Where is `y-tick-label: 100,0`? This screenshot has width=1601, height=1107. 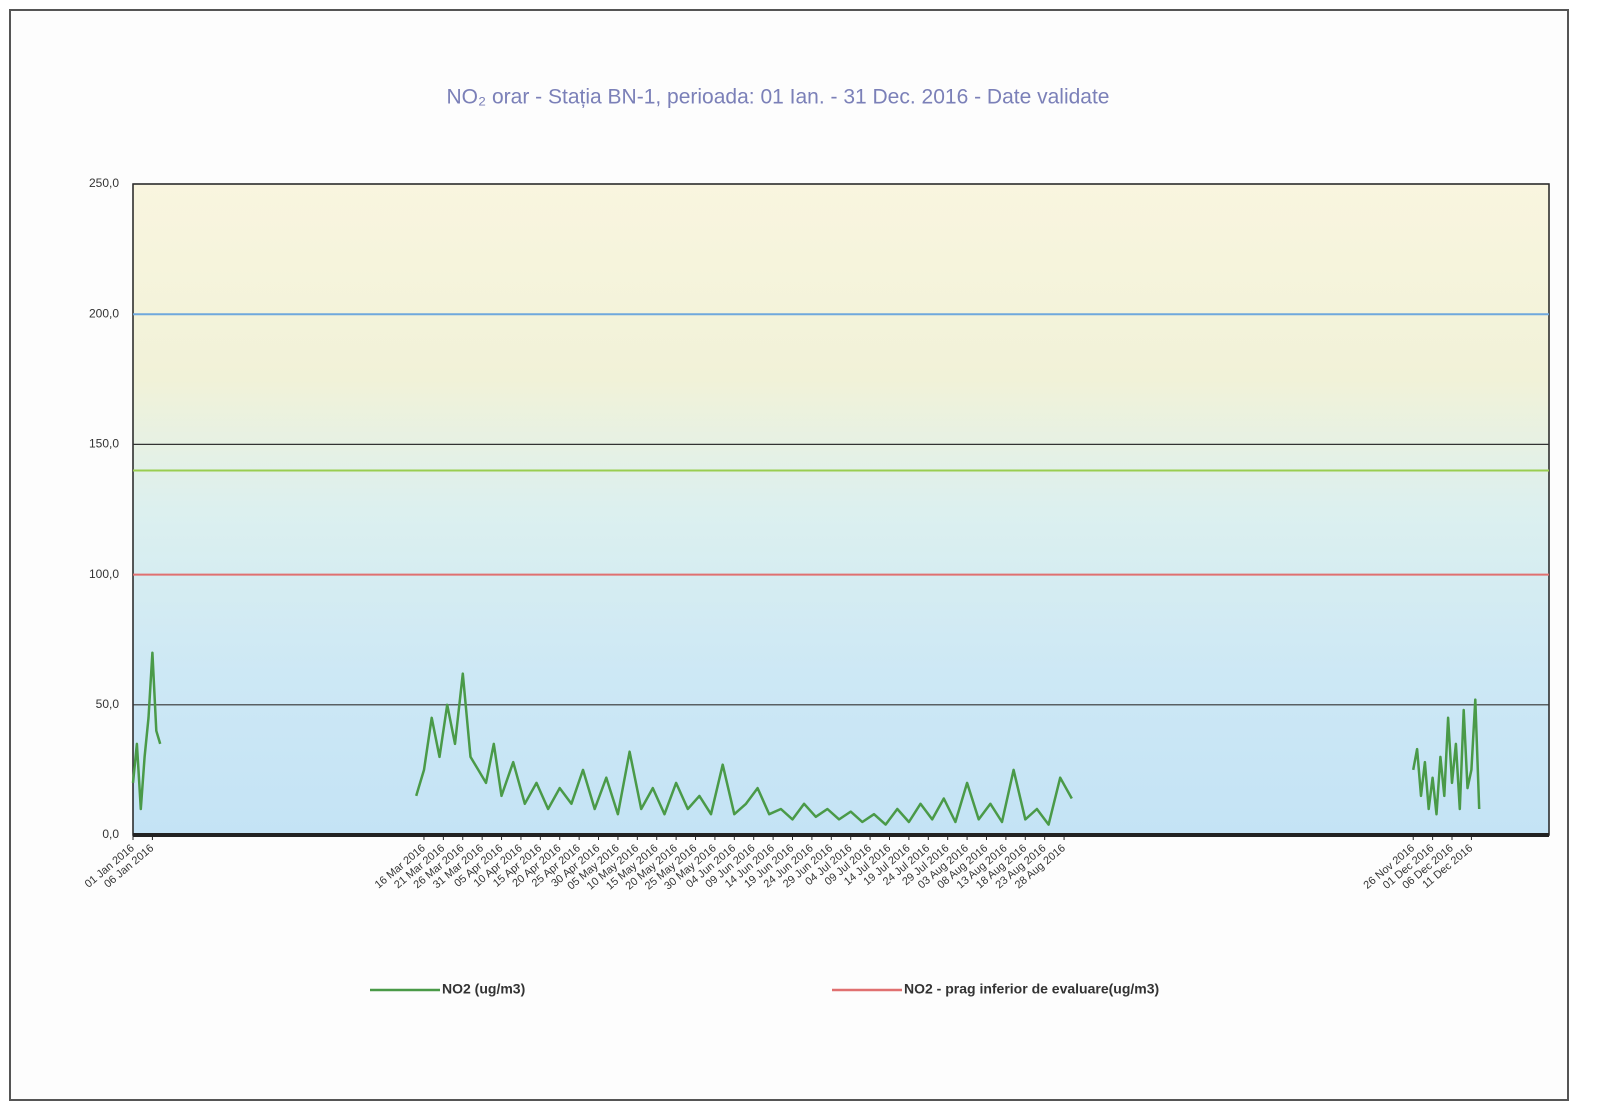 y-tick-label: 100,0 is located at coordinates (104, 574).